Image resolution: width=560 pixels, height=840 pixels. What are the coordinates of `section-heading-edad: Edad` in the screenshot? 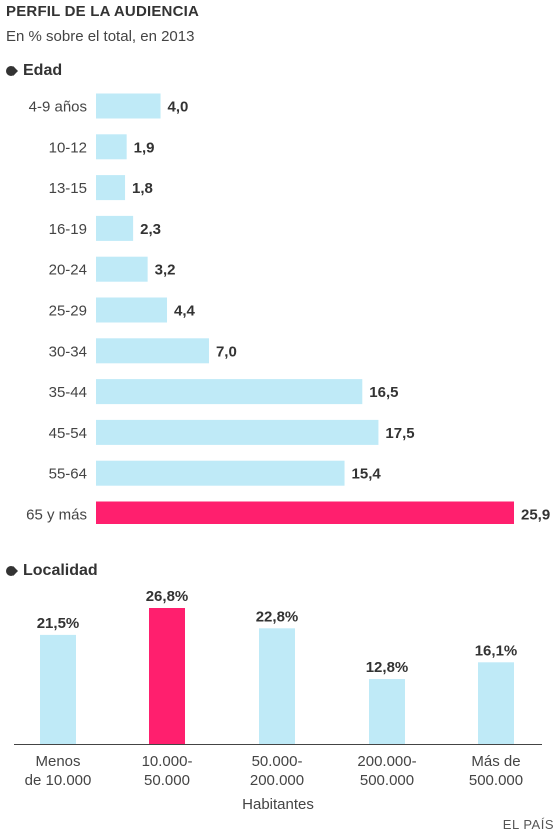 It's located at (34, 71).